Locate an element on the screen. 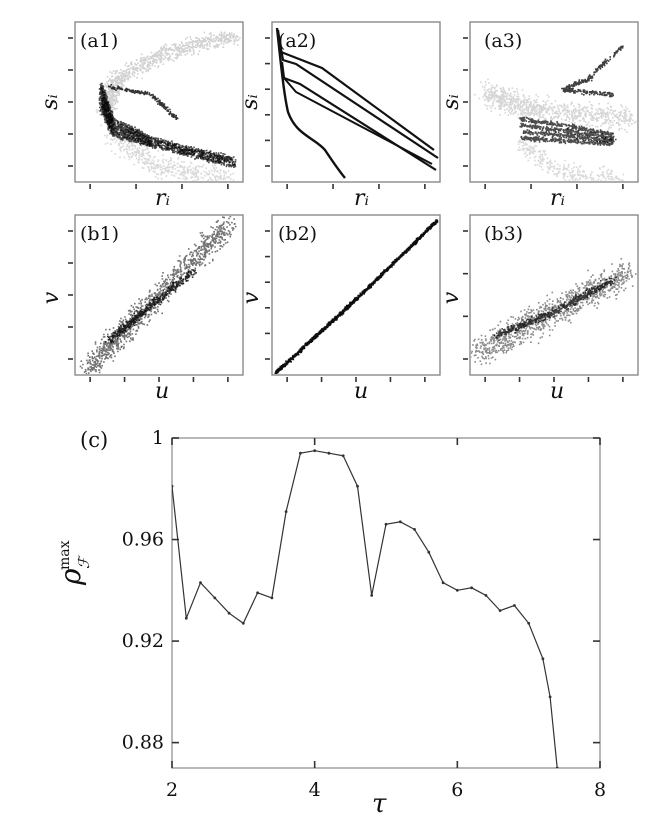 The height and width of the screenshot is (826, 654). panel-b1-ticks is located at coordinates (148, 306).